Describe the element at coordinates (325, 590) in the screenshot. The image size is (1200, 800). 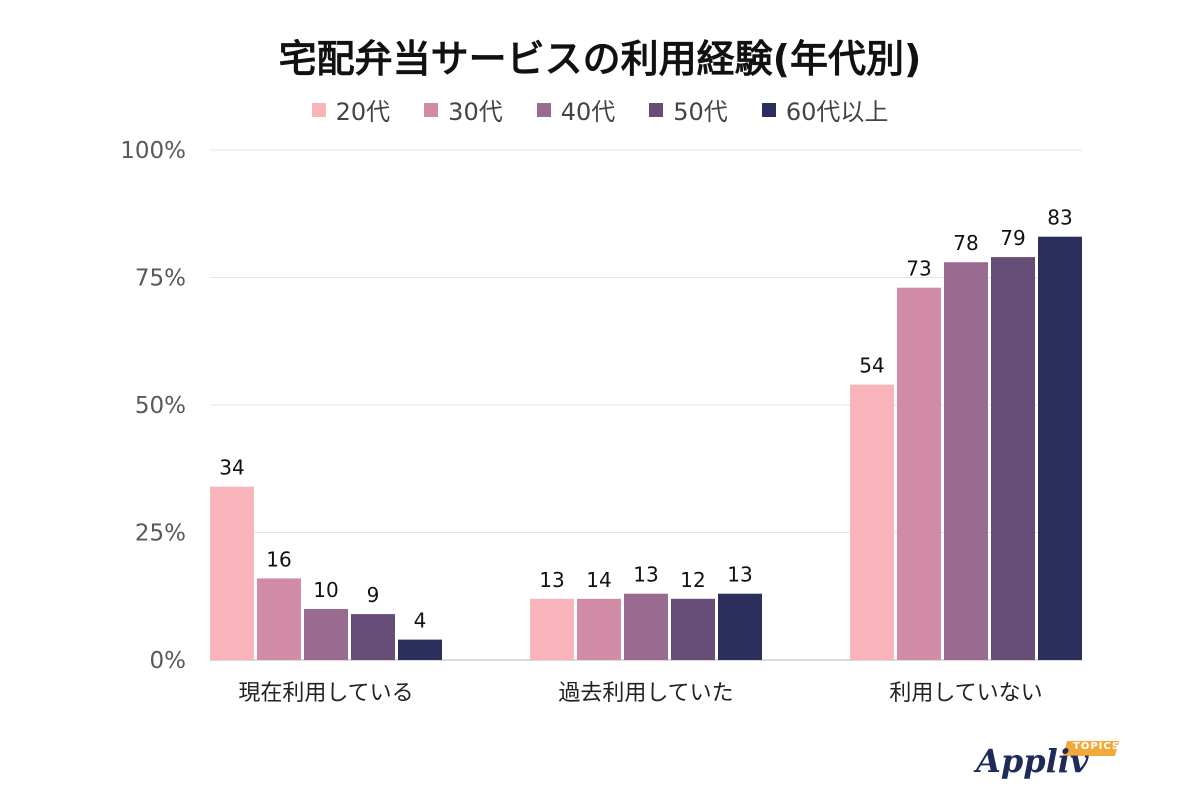
I see `data-label-0-2: 10` at that location.